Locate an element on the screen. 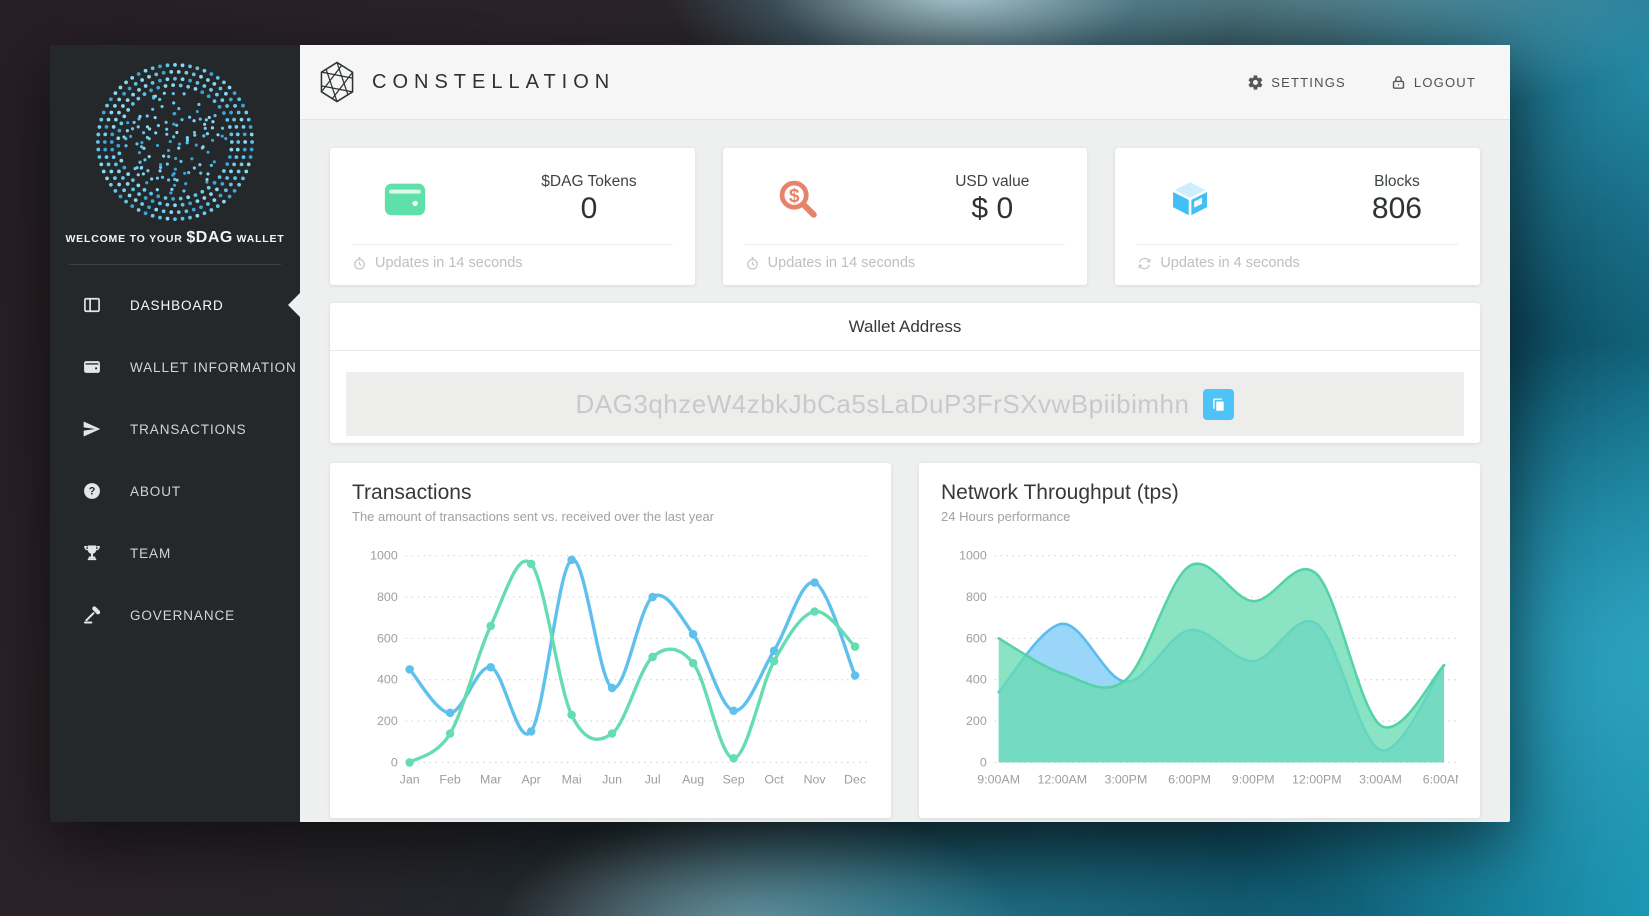 This screenshot has width=1649, height=916. stat-value: $ 0 is located at coordinates (992, 208).